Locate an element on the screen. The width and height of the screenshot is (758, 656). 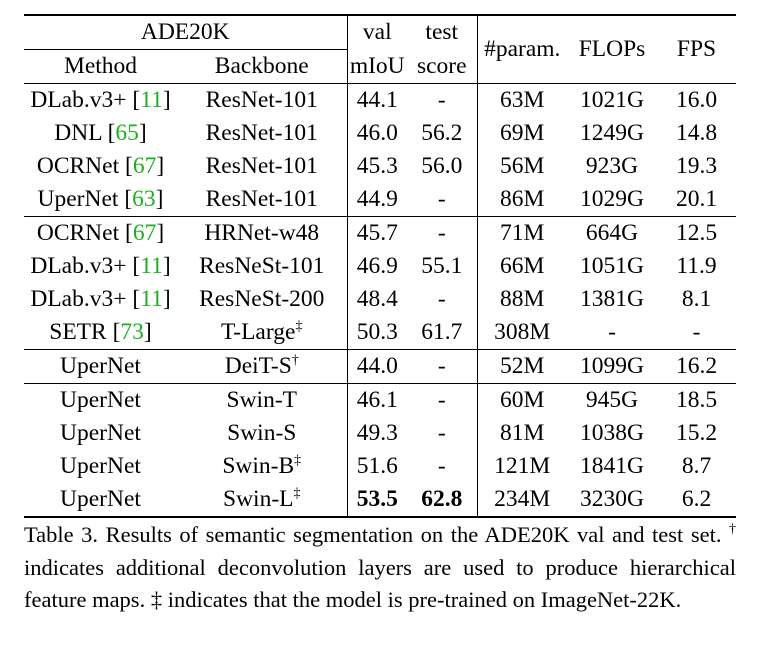
method-name: SETR is located at coordinates (78, 331).